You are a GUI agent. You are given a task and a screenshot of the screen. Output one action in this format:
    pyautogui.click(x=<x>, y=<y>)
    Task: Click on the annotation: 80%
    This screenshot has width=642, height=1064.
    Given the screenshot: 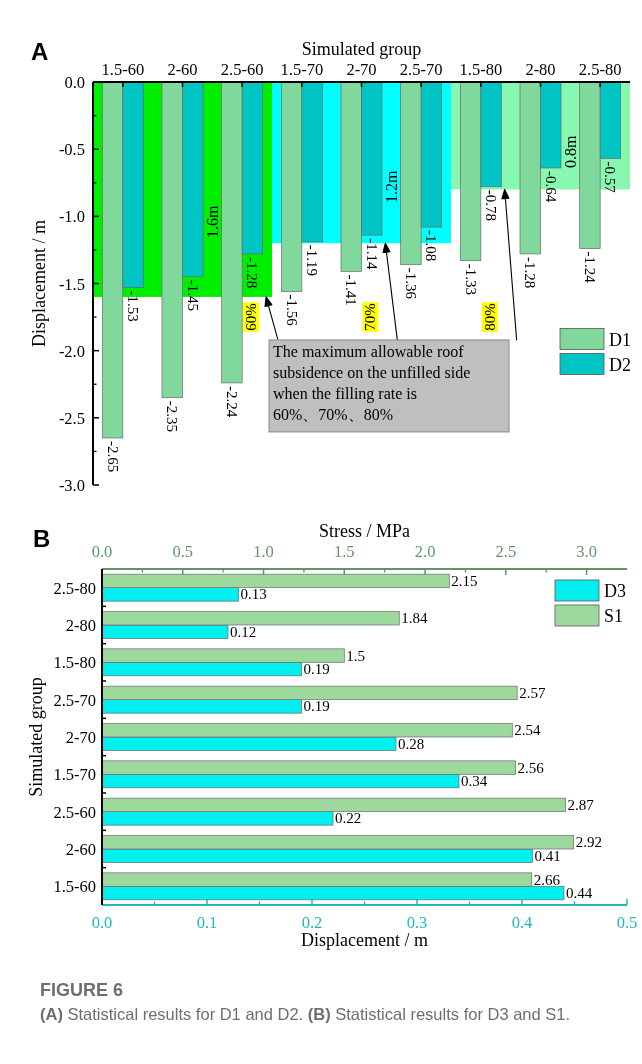 What is the action you would take?
    pyautogui.click(x=489, y=317)
    